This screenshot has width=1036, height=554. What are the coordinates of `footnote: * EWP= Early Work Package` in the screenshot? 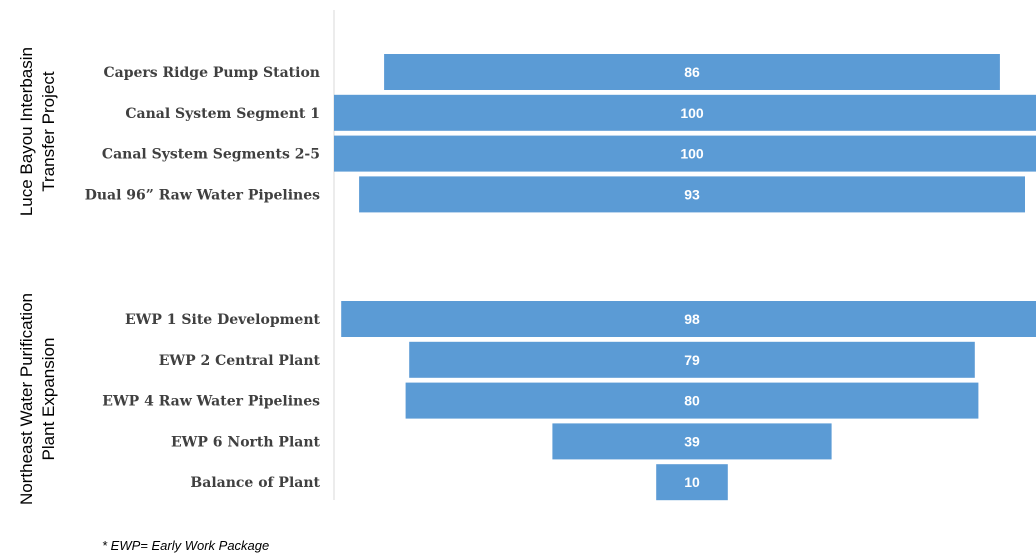 It's located at (185, 545).